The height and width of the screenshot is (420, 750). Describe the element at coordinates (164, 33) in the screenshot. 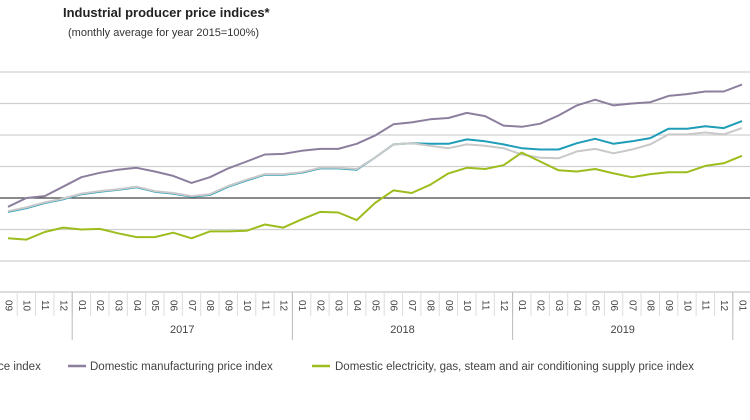

I see `chart-subtitle: (monthly average for year 2015=100%)` at that location.